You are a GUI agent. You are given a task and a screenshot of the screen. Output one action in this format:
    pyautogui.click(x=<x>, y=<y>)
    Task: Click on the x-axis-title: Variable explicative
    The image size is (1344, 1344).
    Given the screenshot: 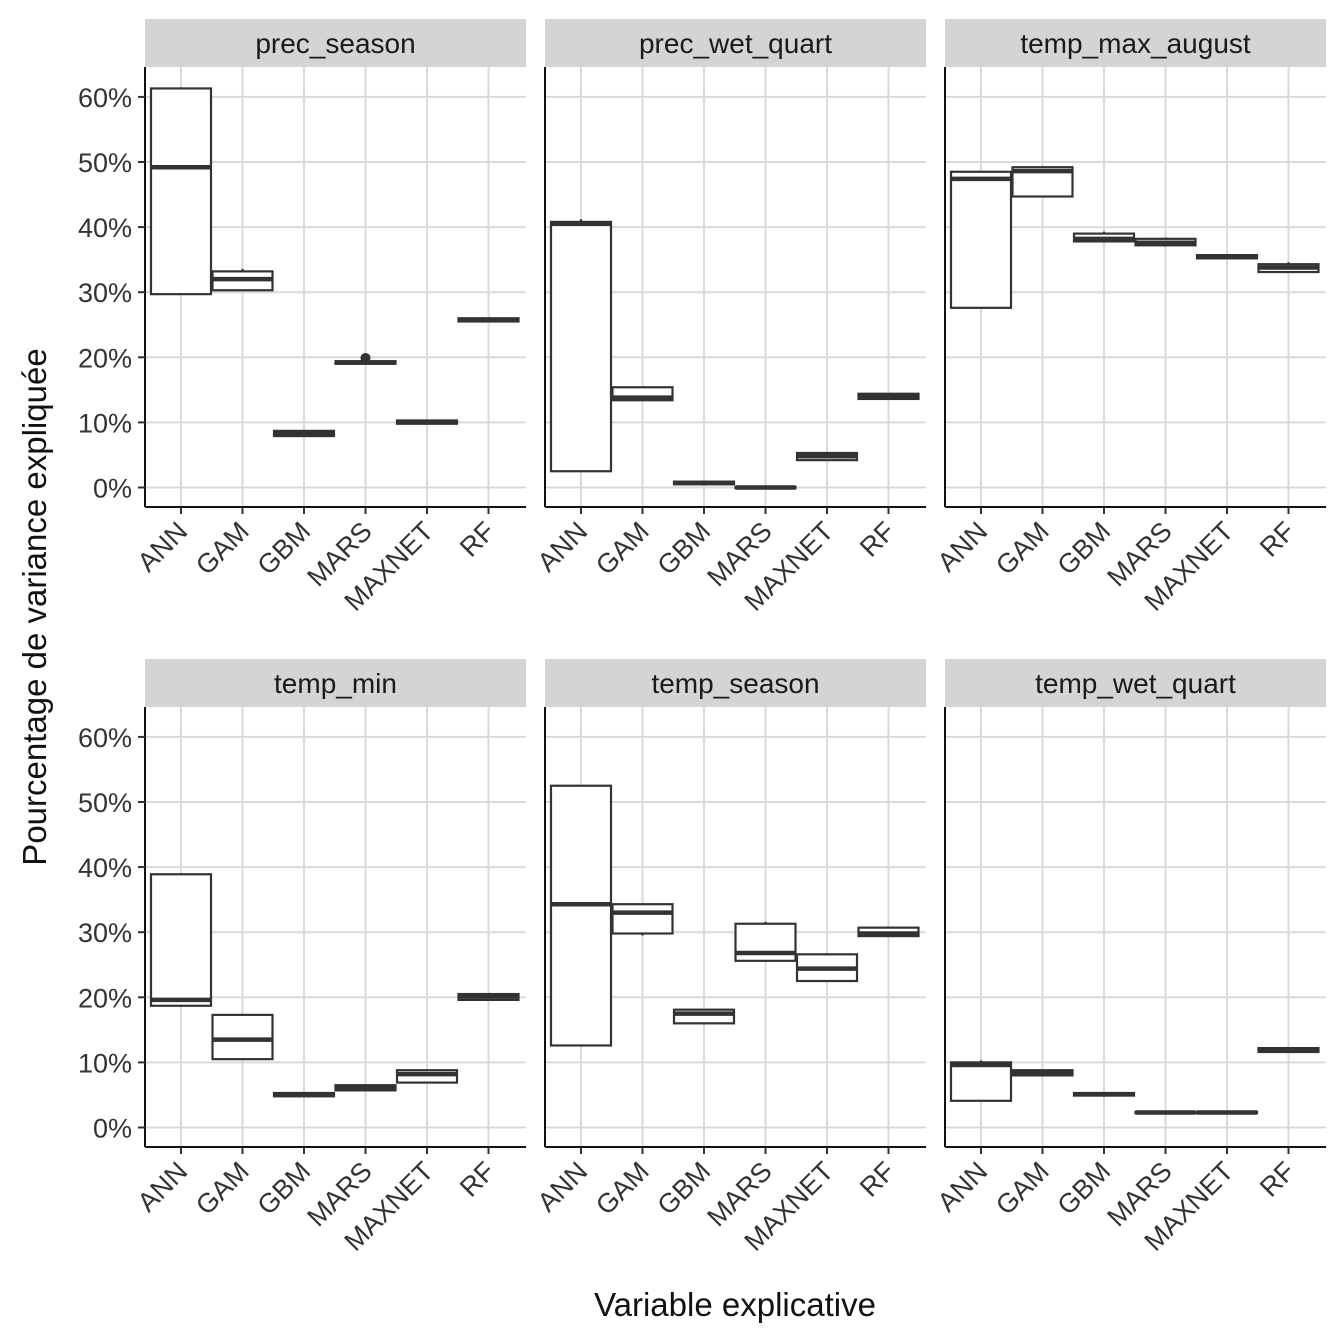 What is the action you would take?
    pyautogui.click(x=735, y=1304)
    